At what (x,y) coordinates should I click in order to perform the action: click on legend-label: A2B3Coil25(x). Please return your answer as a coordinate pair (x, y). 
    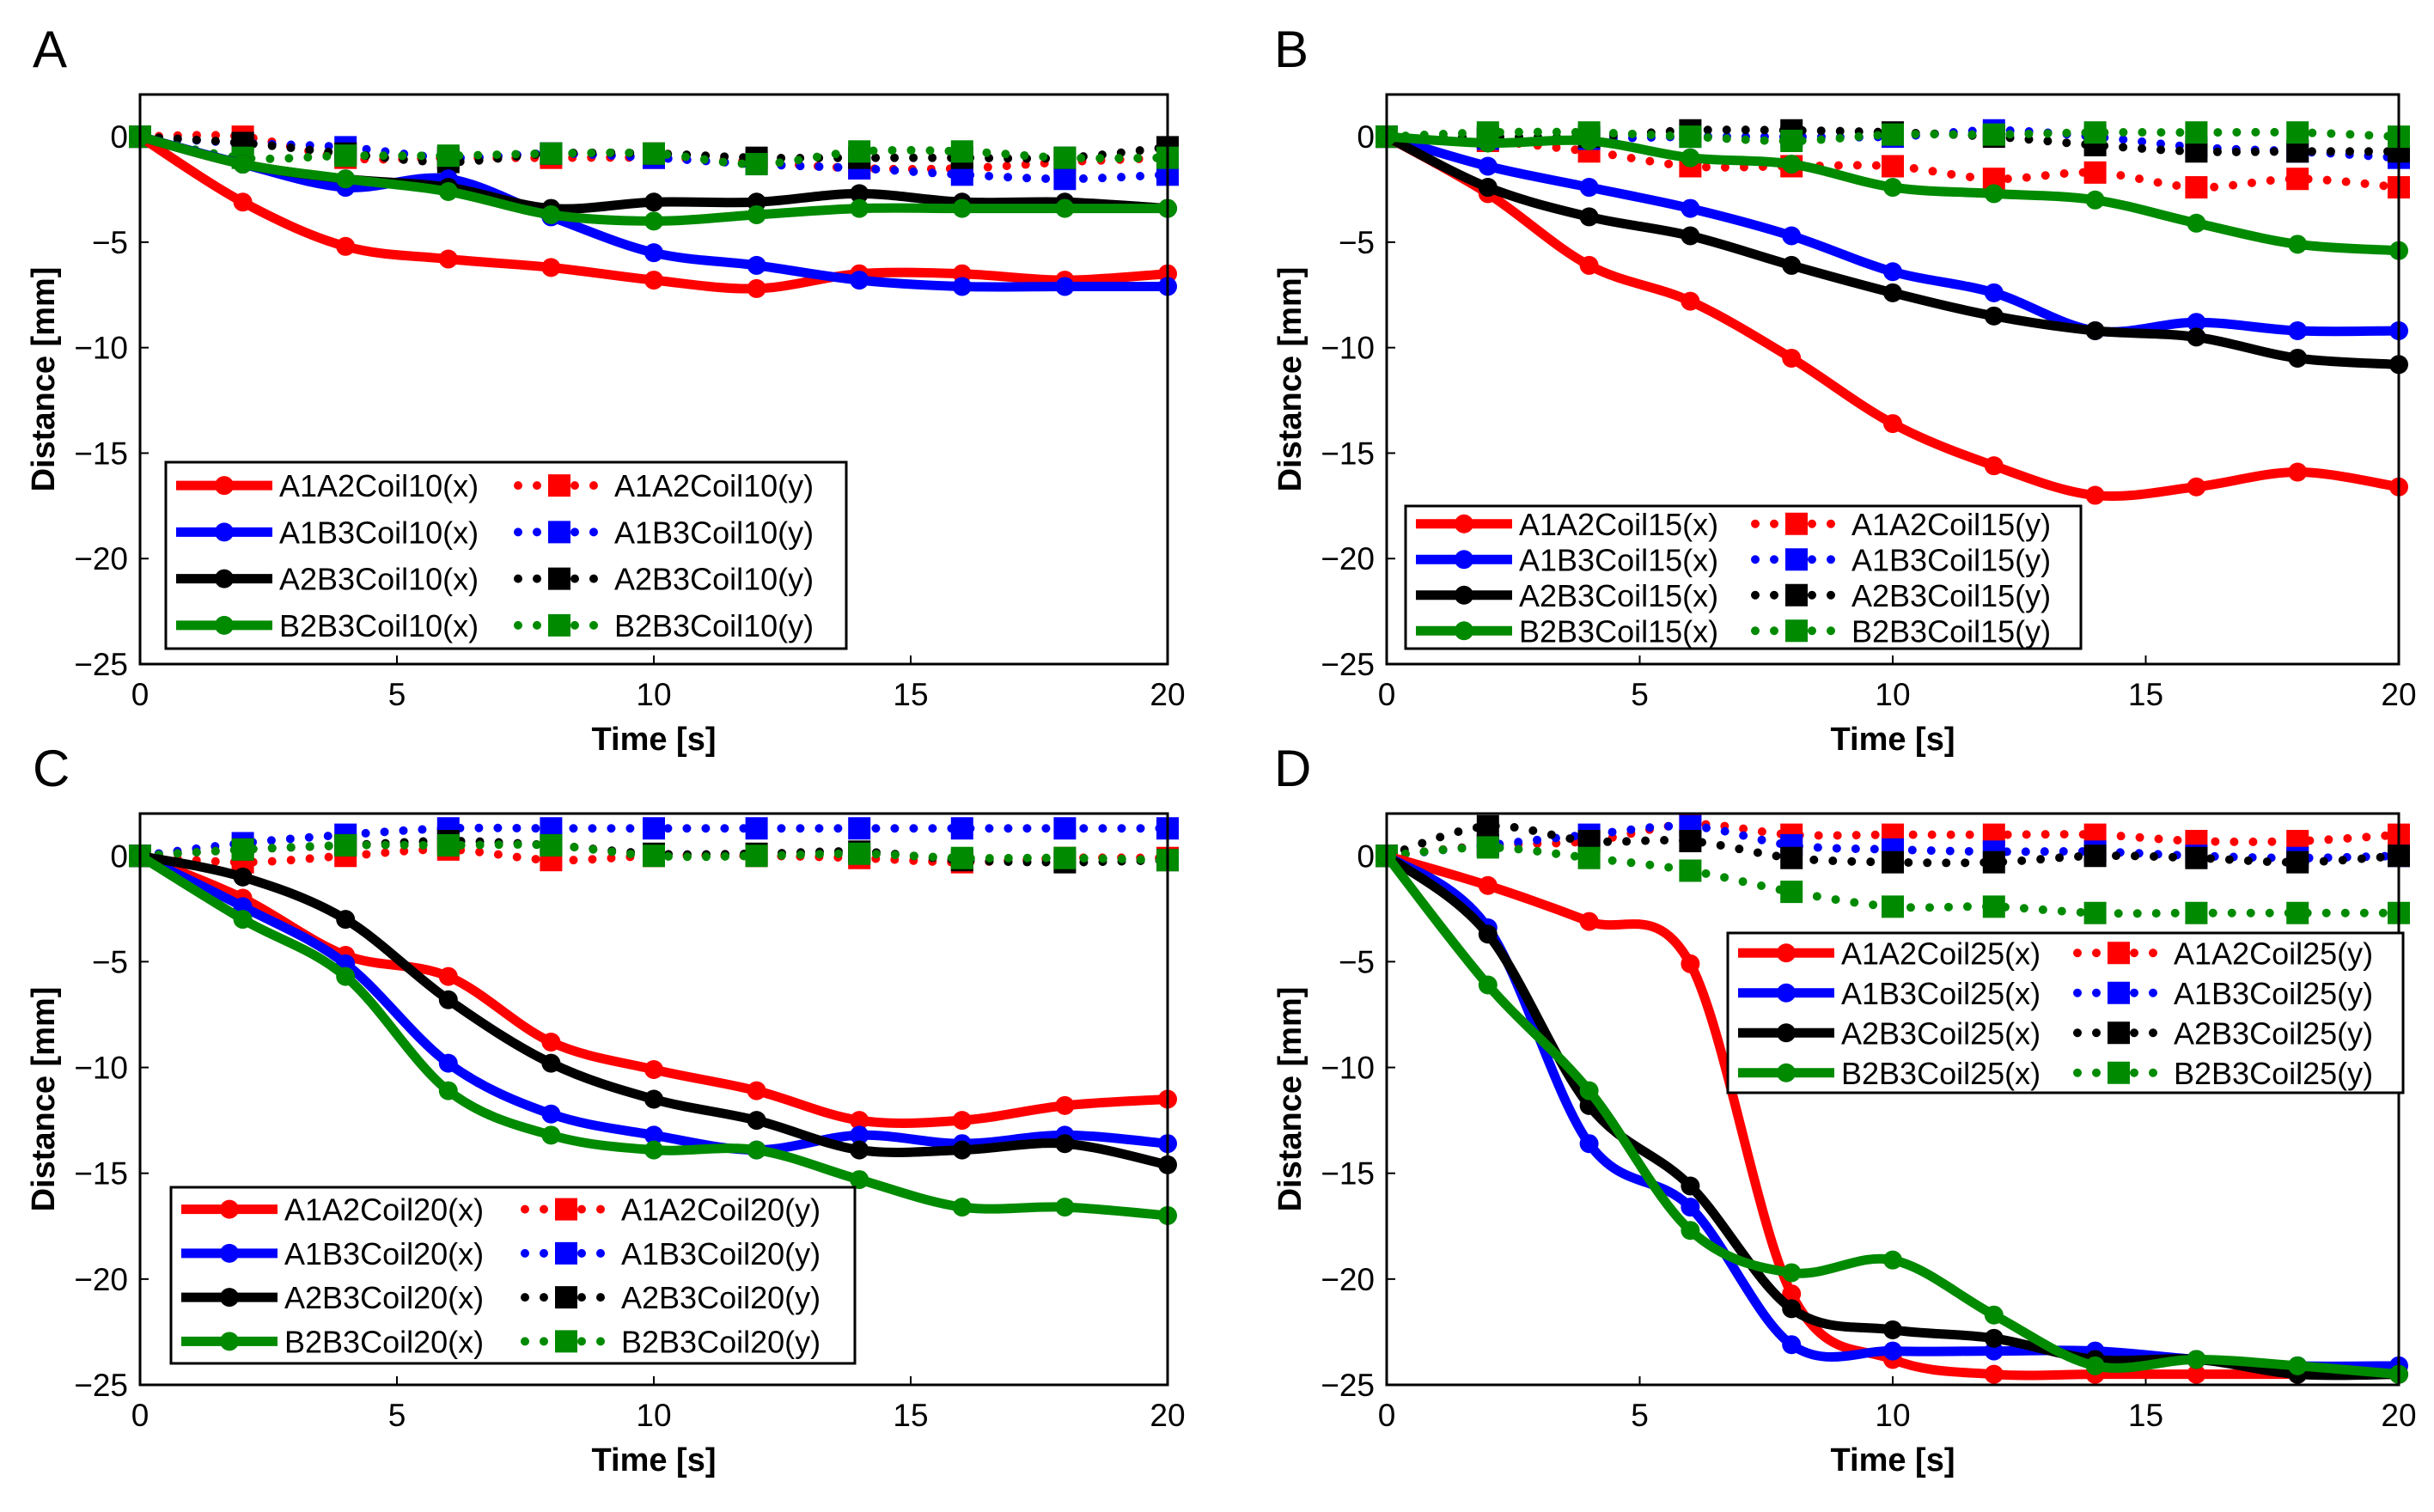
    Looking at the image, I should click on (1941, 1033).